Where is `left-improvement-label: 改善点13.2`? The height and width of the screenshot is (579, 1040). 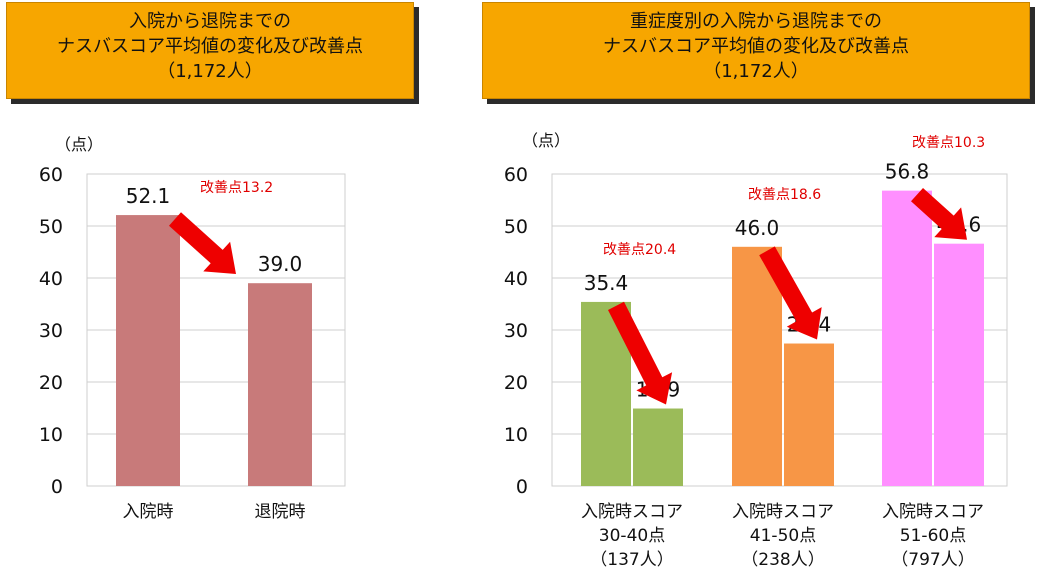 left-improvement-label: 改善点13.2 is located at coordinates (236, 188).